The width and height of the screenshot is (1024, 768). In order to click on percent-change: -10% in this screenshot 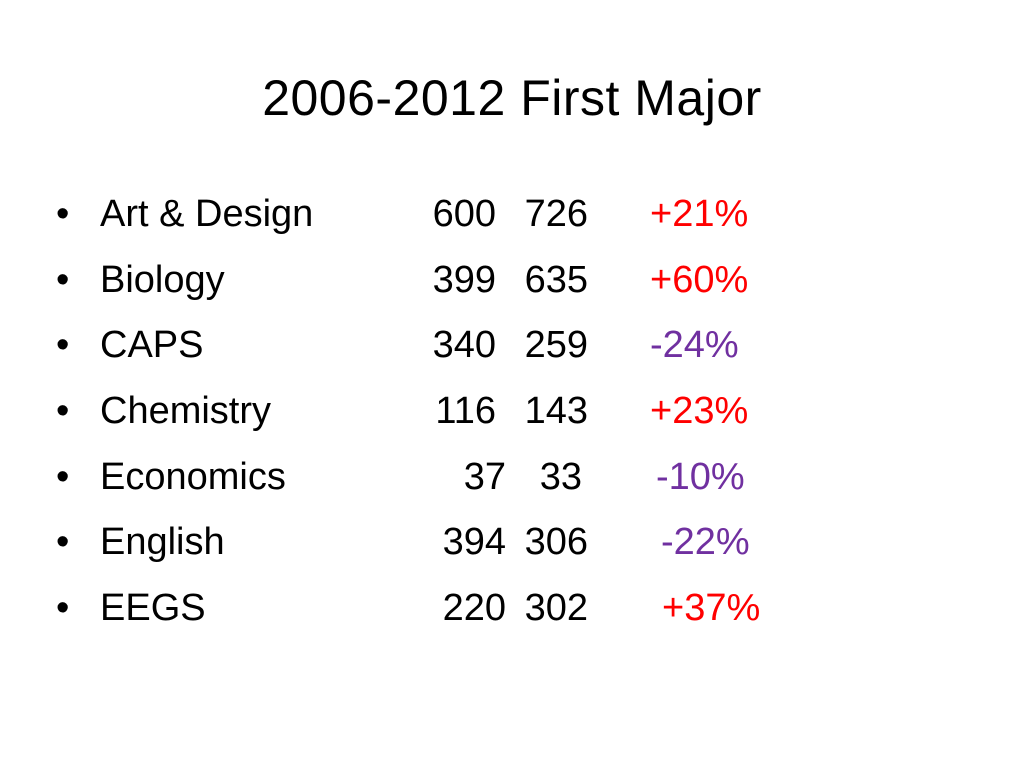, I will do `click(700, 476)`.